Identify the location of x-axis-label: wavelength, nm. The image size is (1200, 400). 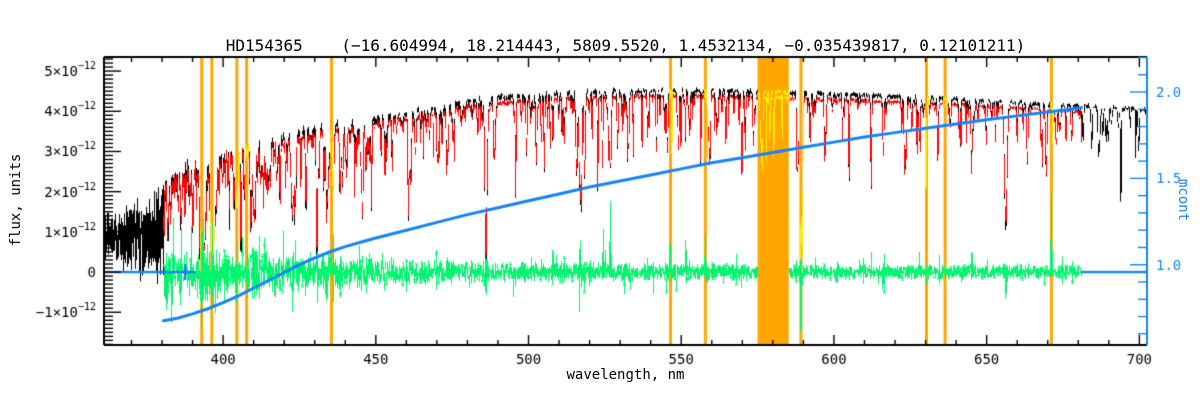
(625, 375).